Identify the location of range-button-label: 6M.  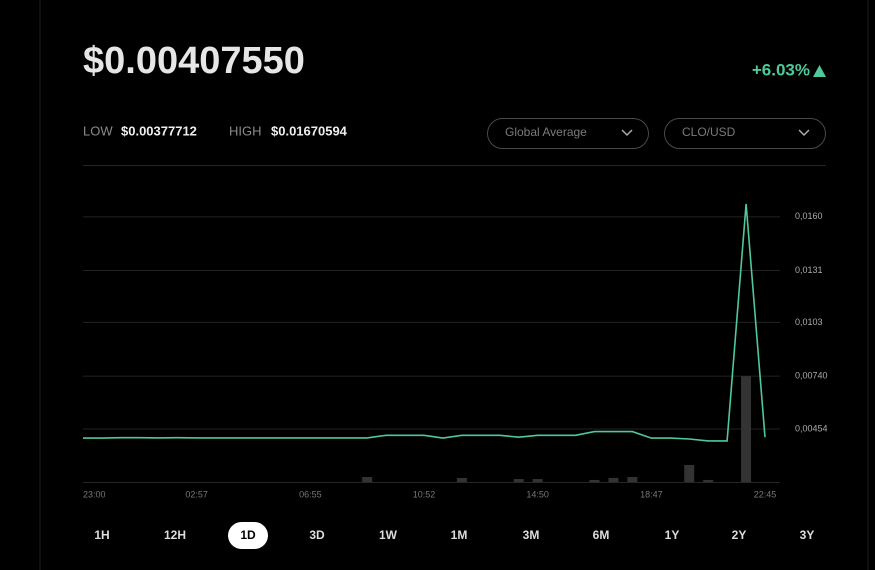
(601, 535).